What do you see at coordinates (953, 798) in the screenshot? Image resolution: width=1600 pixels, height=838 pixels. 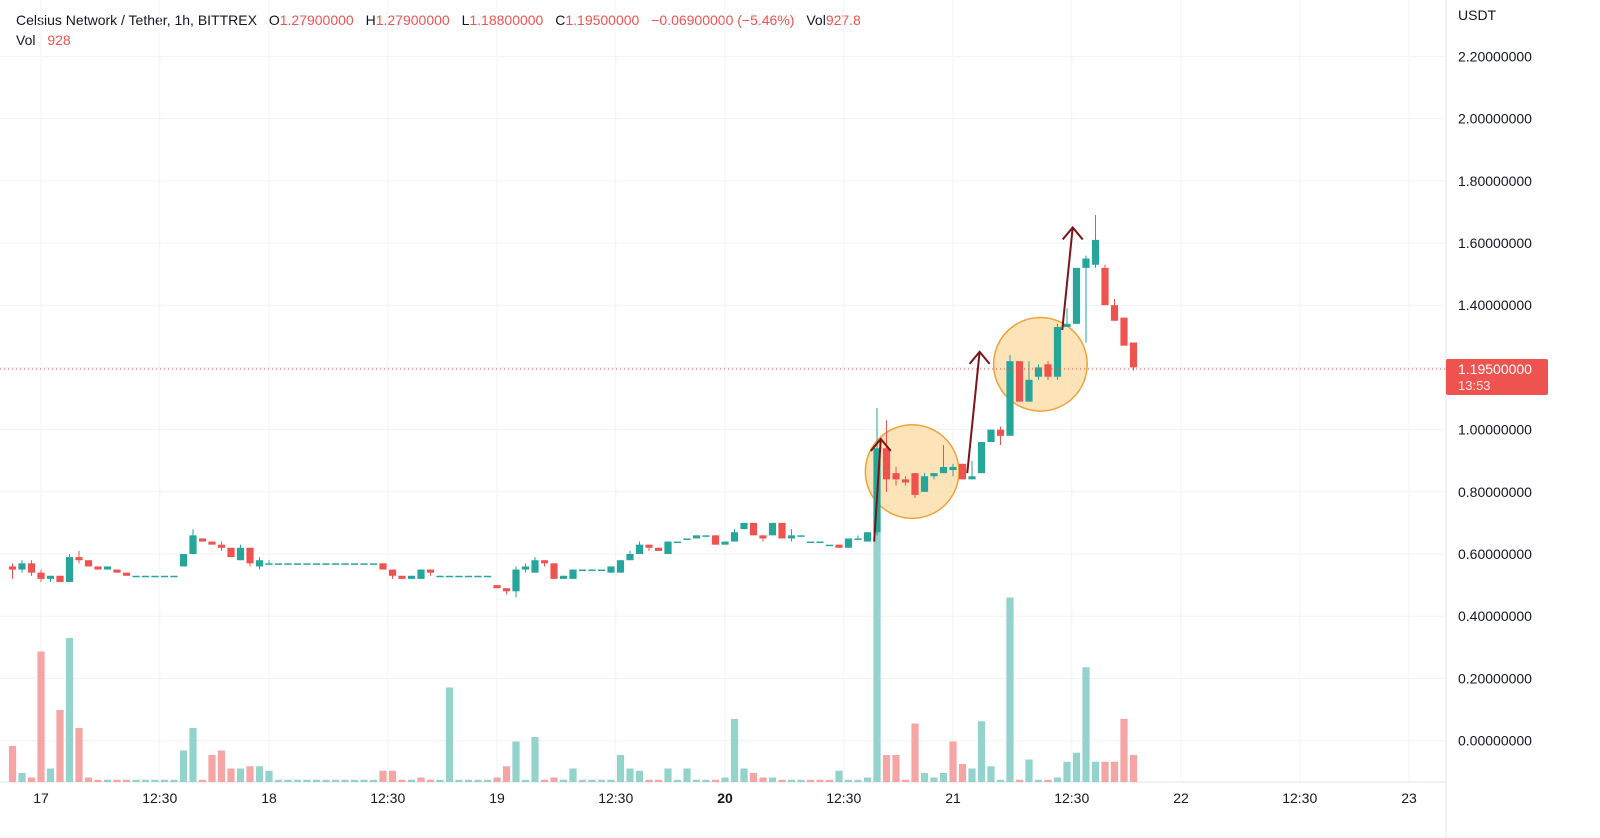 I see `time-axis-tick: 21` at bounding box center [953, 798].